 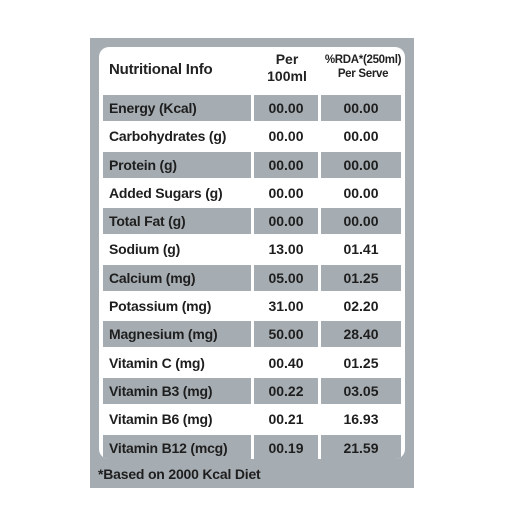 I want to click on per-100ml-value: 00.21, so click(x=286, y=419).